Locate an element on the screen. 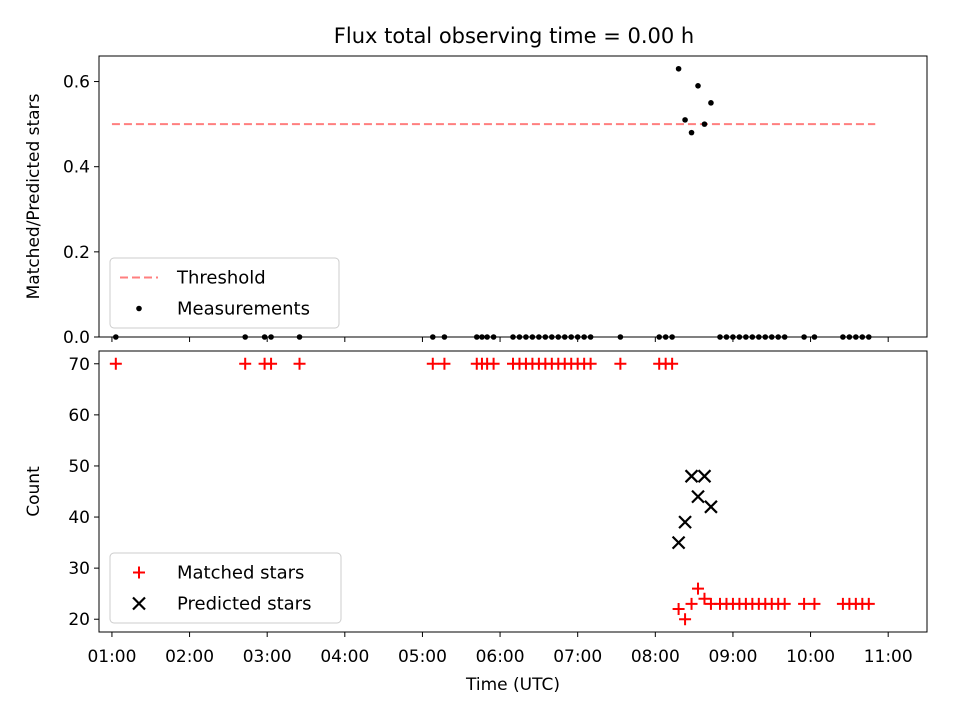 The image size is (960, 720). y-tick-label: 70 is located at coordinates (79, 365).